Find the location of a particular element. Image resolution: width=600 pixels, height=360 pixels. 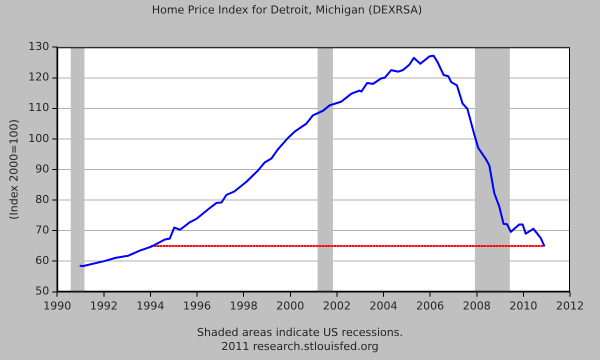

x-tick-label: 2008 is located at coordinates (476, 305).